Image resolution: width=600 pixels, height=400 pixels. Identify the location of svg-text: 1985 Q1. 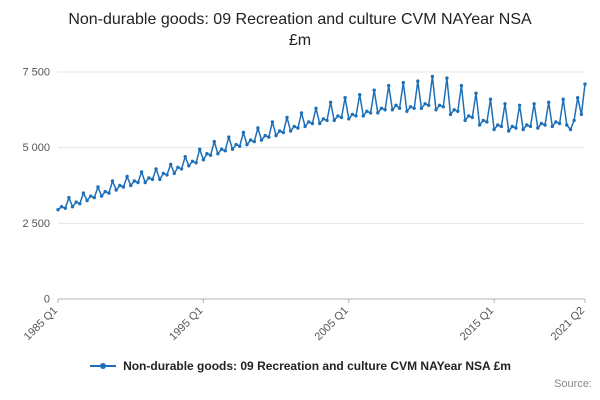
(41, 323).